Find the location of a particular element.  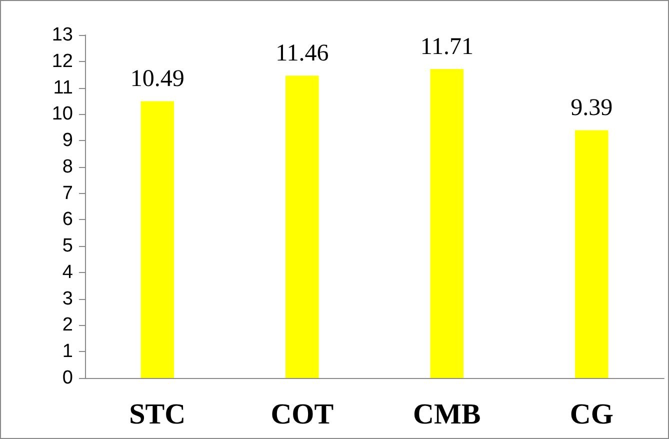

y-tick-label: 6 is located at coordinates (67, 219).